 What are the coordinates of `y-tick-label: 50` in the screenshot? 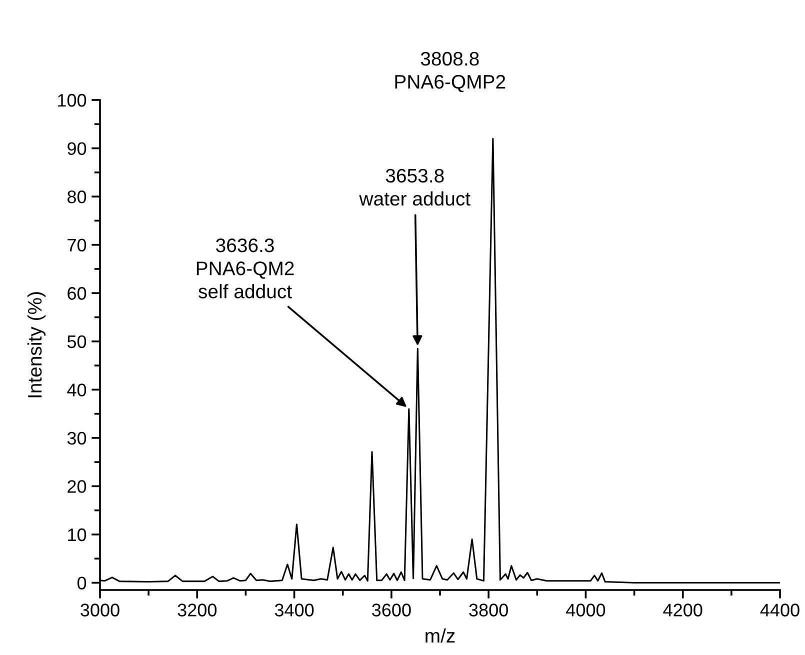 It's located at (76, 341).